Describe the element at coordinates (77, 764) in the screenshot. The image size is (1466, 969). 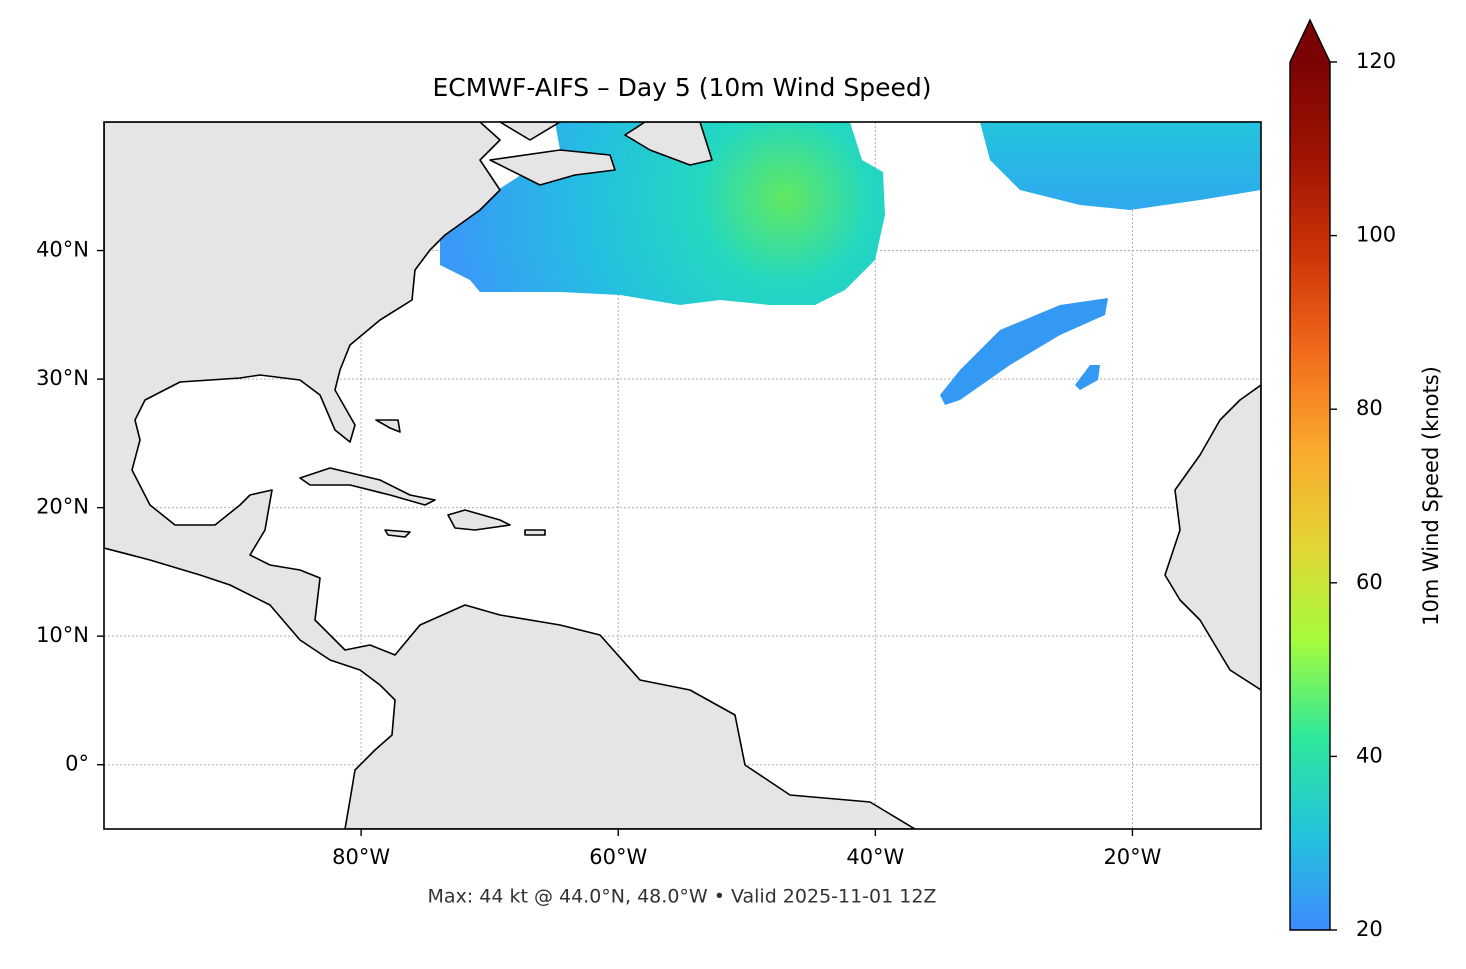
I see `y-tick-label: 0°` at that location.